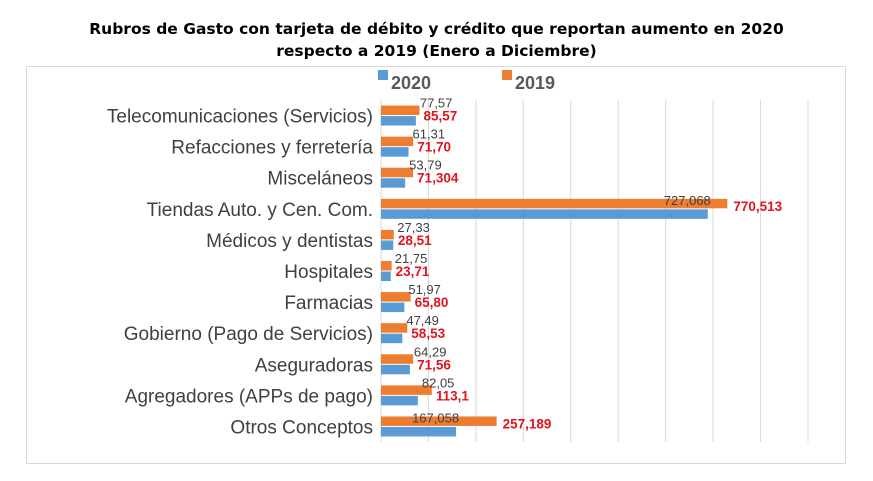  I want to click on data-label-2020: 77,57, so click(436, 103).